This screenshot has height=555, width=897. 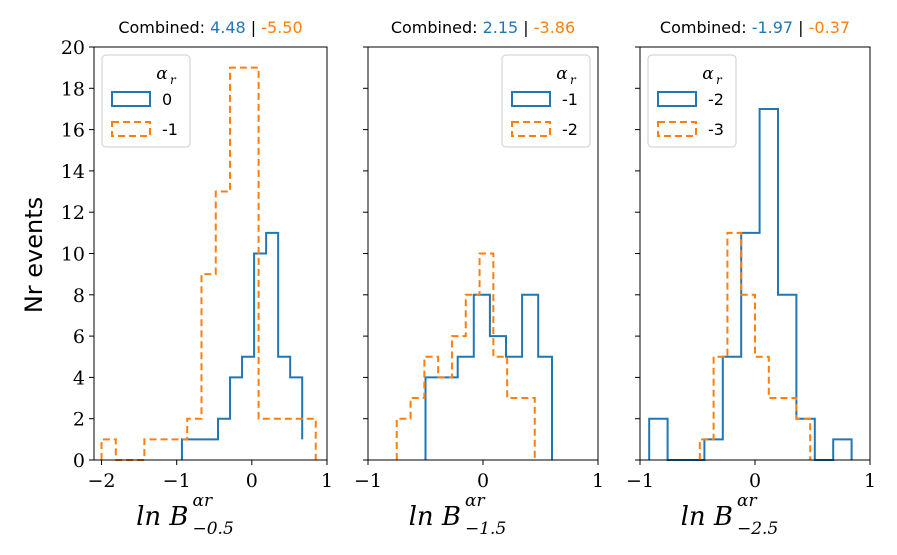 I want to click on panel-title: Combined: 2.15 | -3.86, so click(x=483, y=27).